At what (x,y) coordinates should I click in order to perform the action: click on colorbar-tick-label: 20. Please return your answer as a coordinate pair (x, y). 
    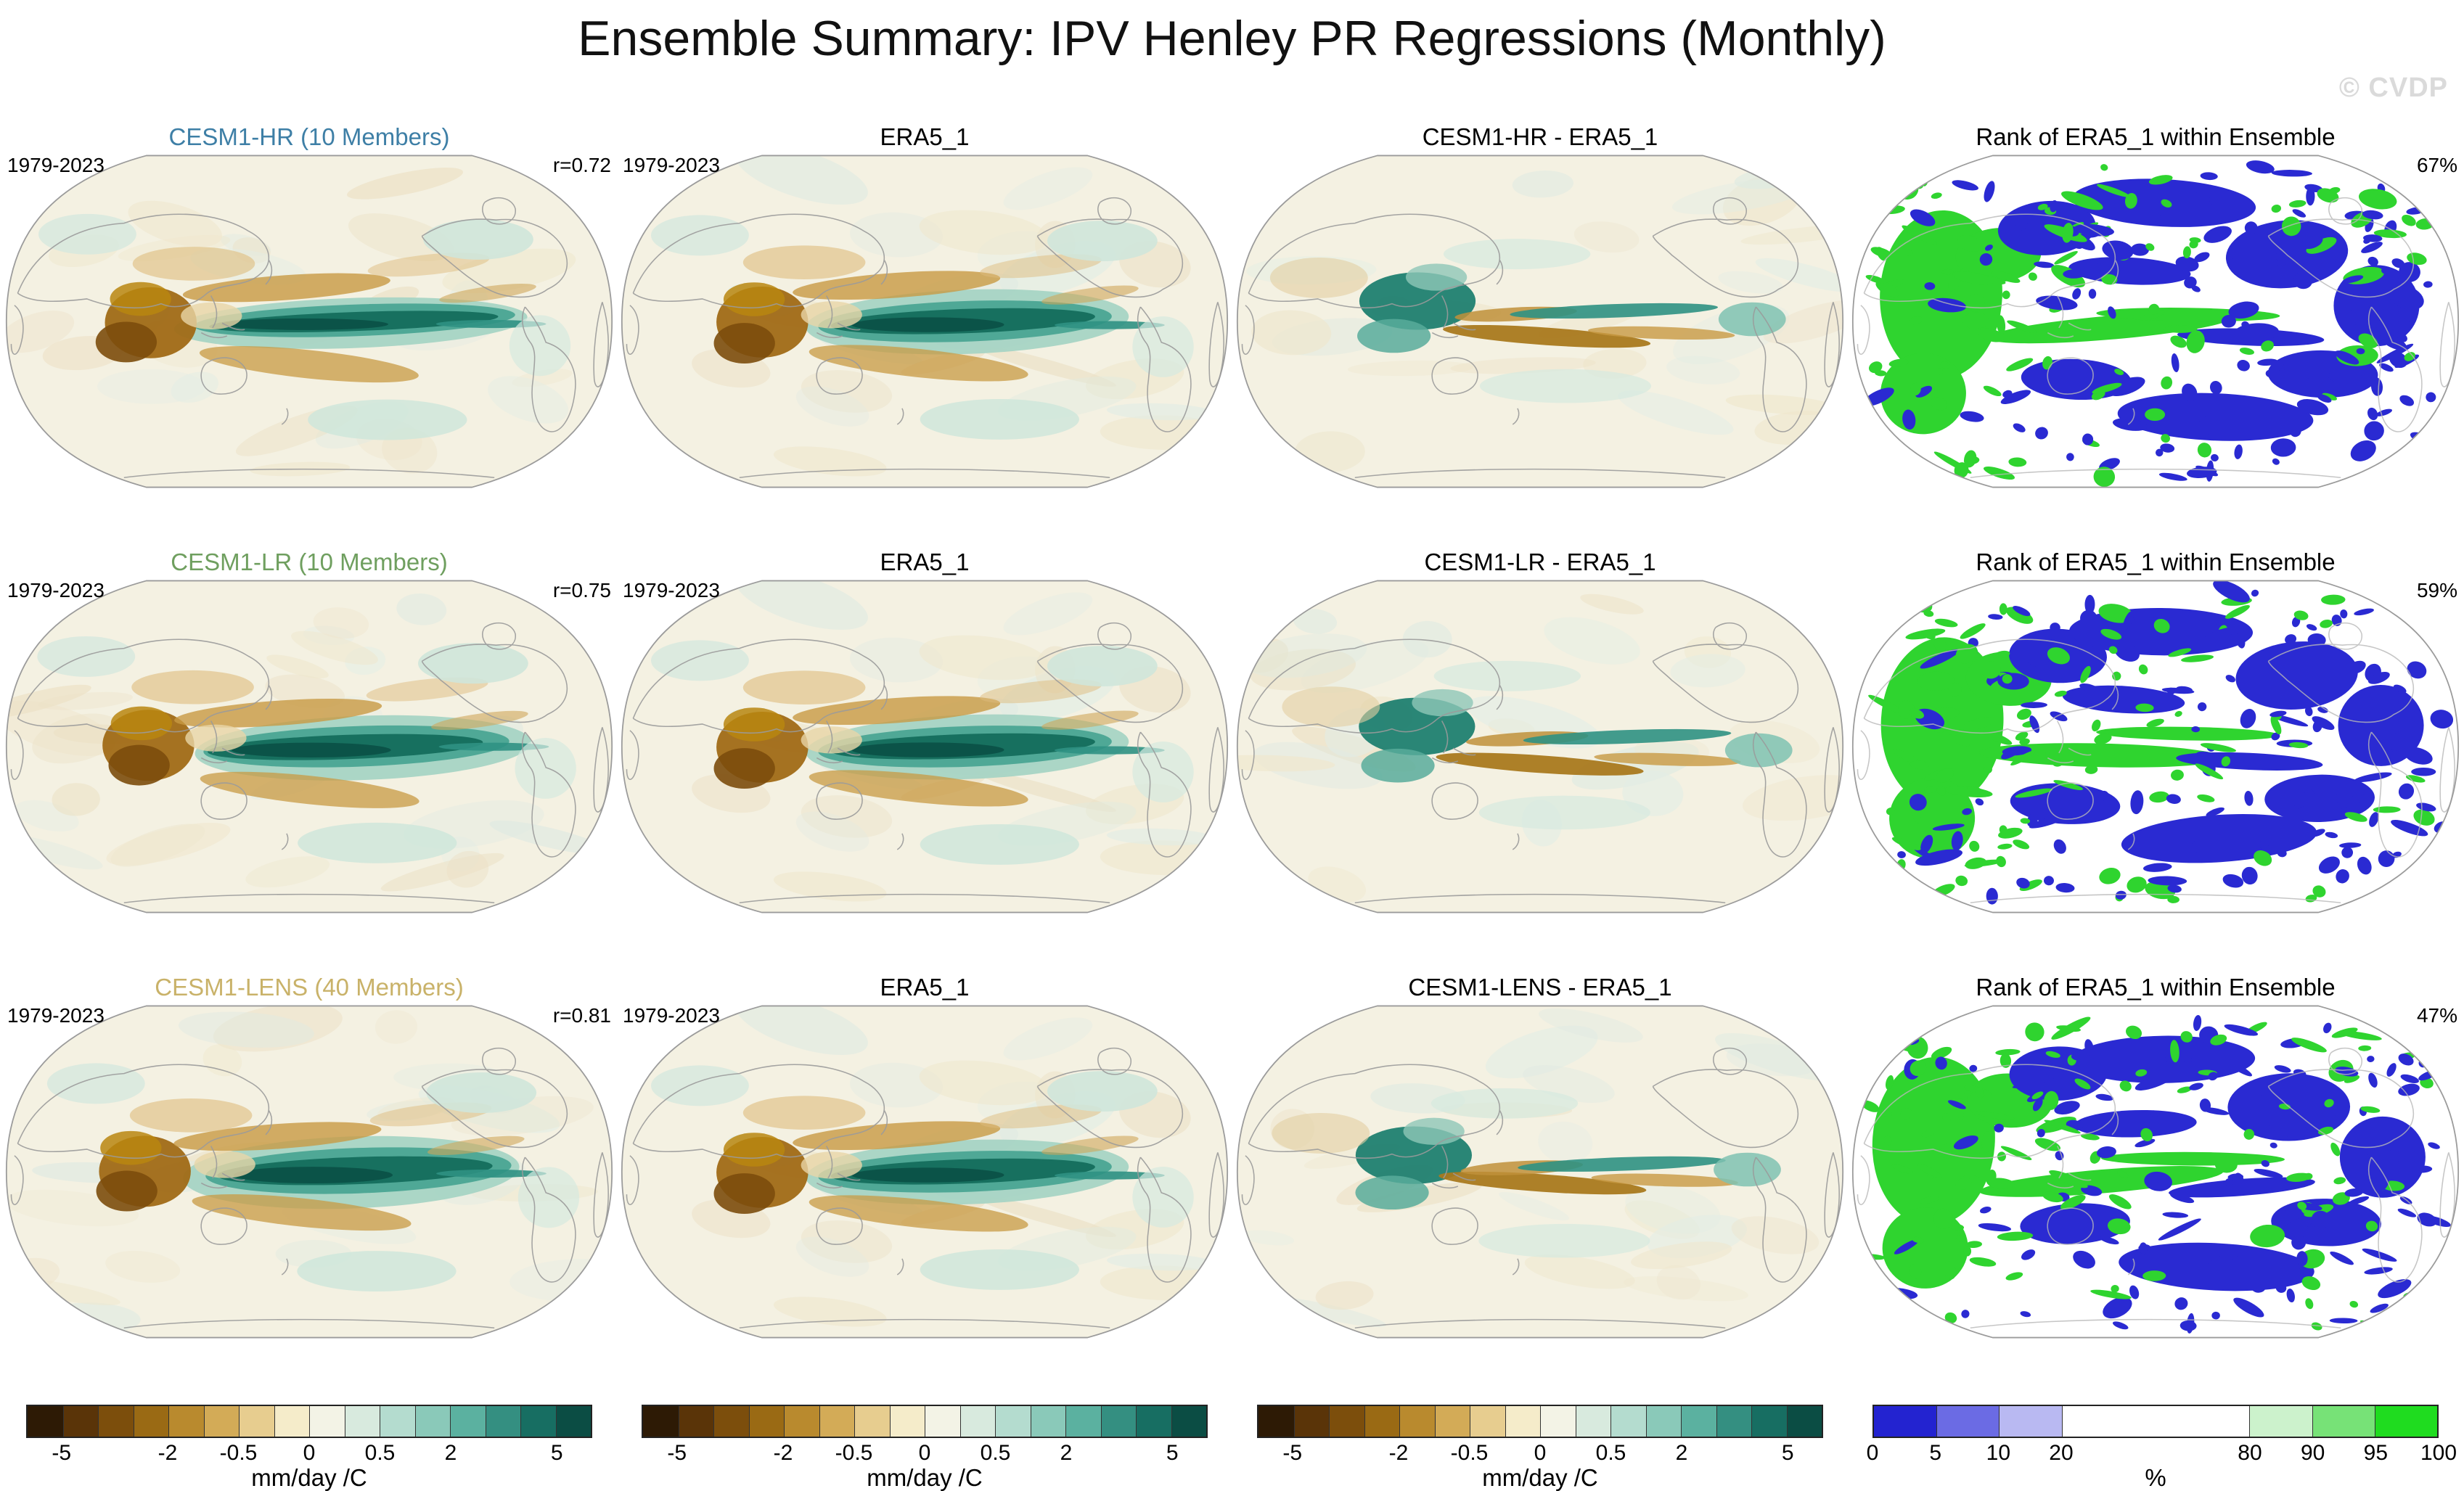
    Looking at the image, I should click on (2061, 1453).